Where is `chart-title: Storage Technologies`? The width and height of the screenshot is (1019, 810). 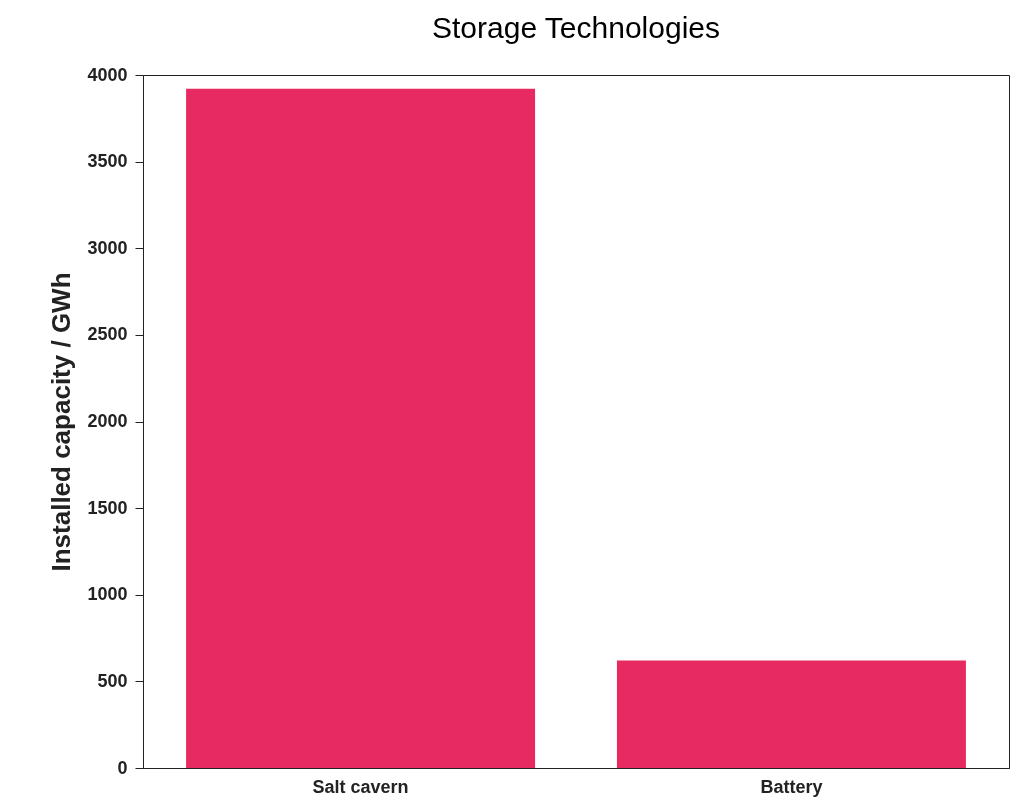 chart-title: Storage Technologies is located at coordinates (576, 27).